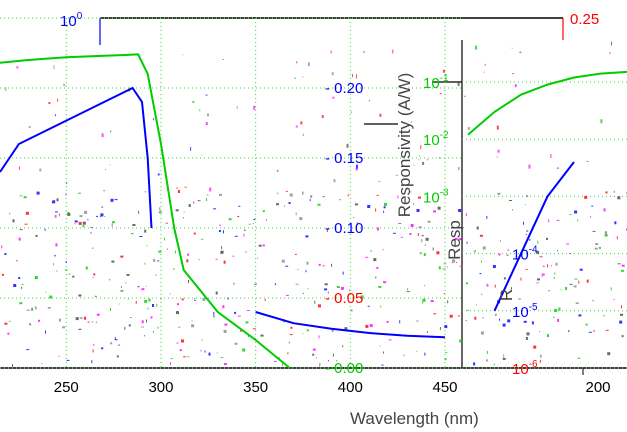  What do you see at coordinates (414, 418) in the screenshot?
I see `x-axis-title: Wavelength (nm)` at bounding box center [414, 418].